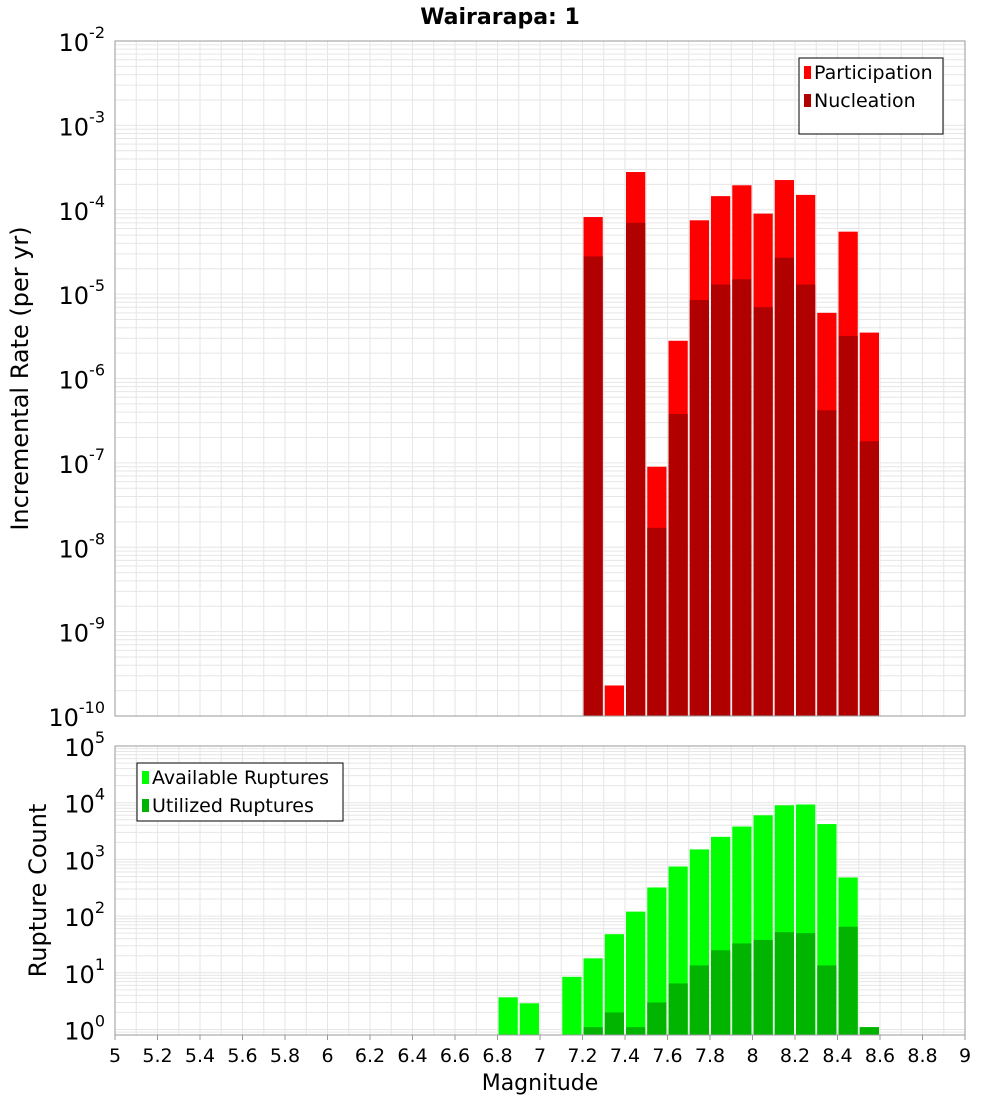 The height and width of the screenshot is (1100, 1000). What do you see at coordinates (82, 631) in the screenshot?
I see `y-tick-label: 10⁻⁹` at bounding box center [82, 631].